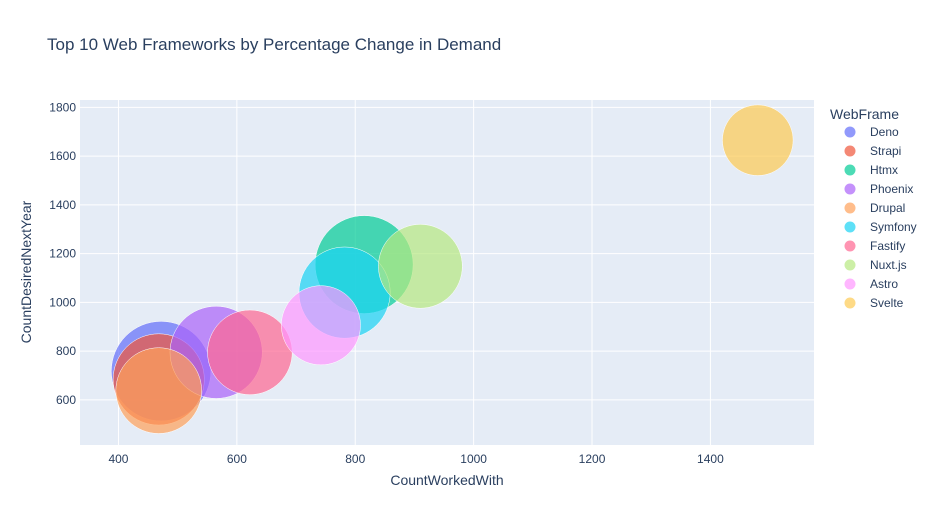 This screenshot has height=525, width=941. What do you see at coordinates (62, 254) in the screenshot?
I see `y-tick-label: 1200` at bounding box center [62, 254].